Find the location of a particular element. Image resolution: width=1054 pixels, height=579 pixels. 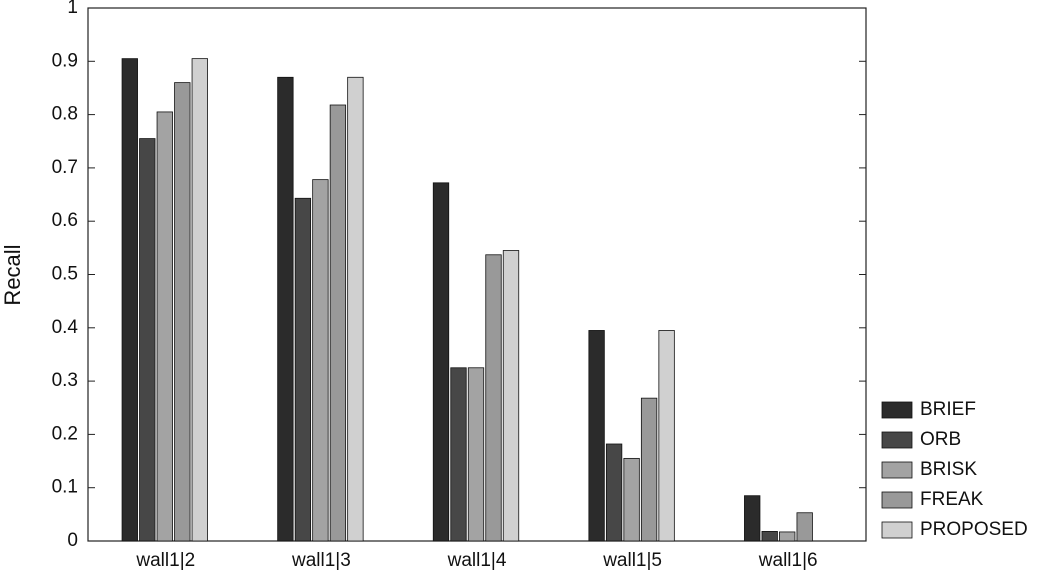

y-tick-label: 0.6 is located at coordinates (65, 220).